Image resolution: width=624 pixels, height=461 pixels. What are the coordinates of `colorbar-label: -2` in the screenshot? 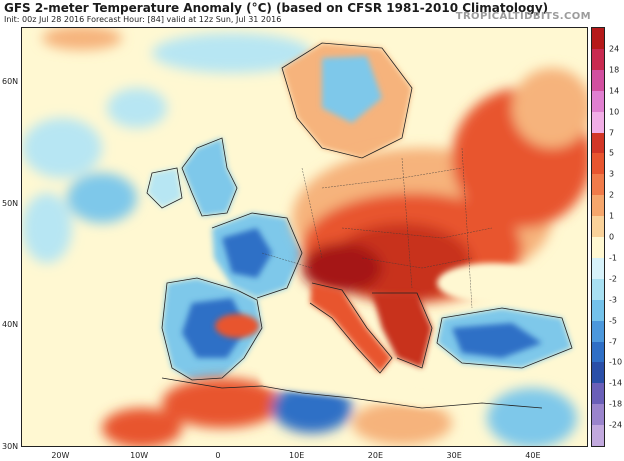 It's located at (613, 279).